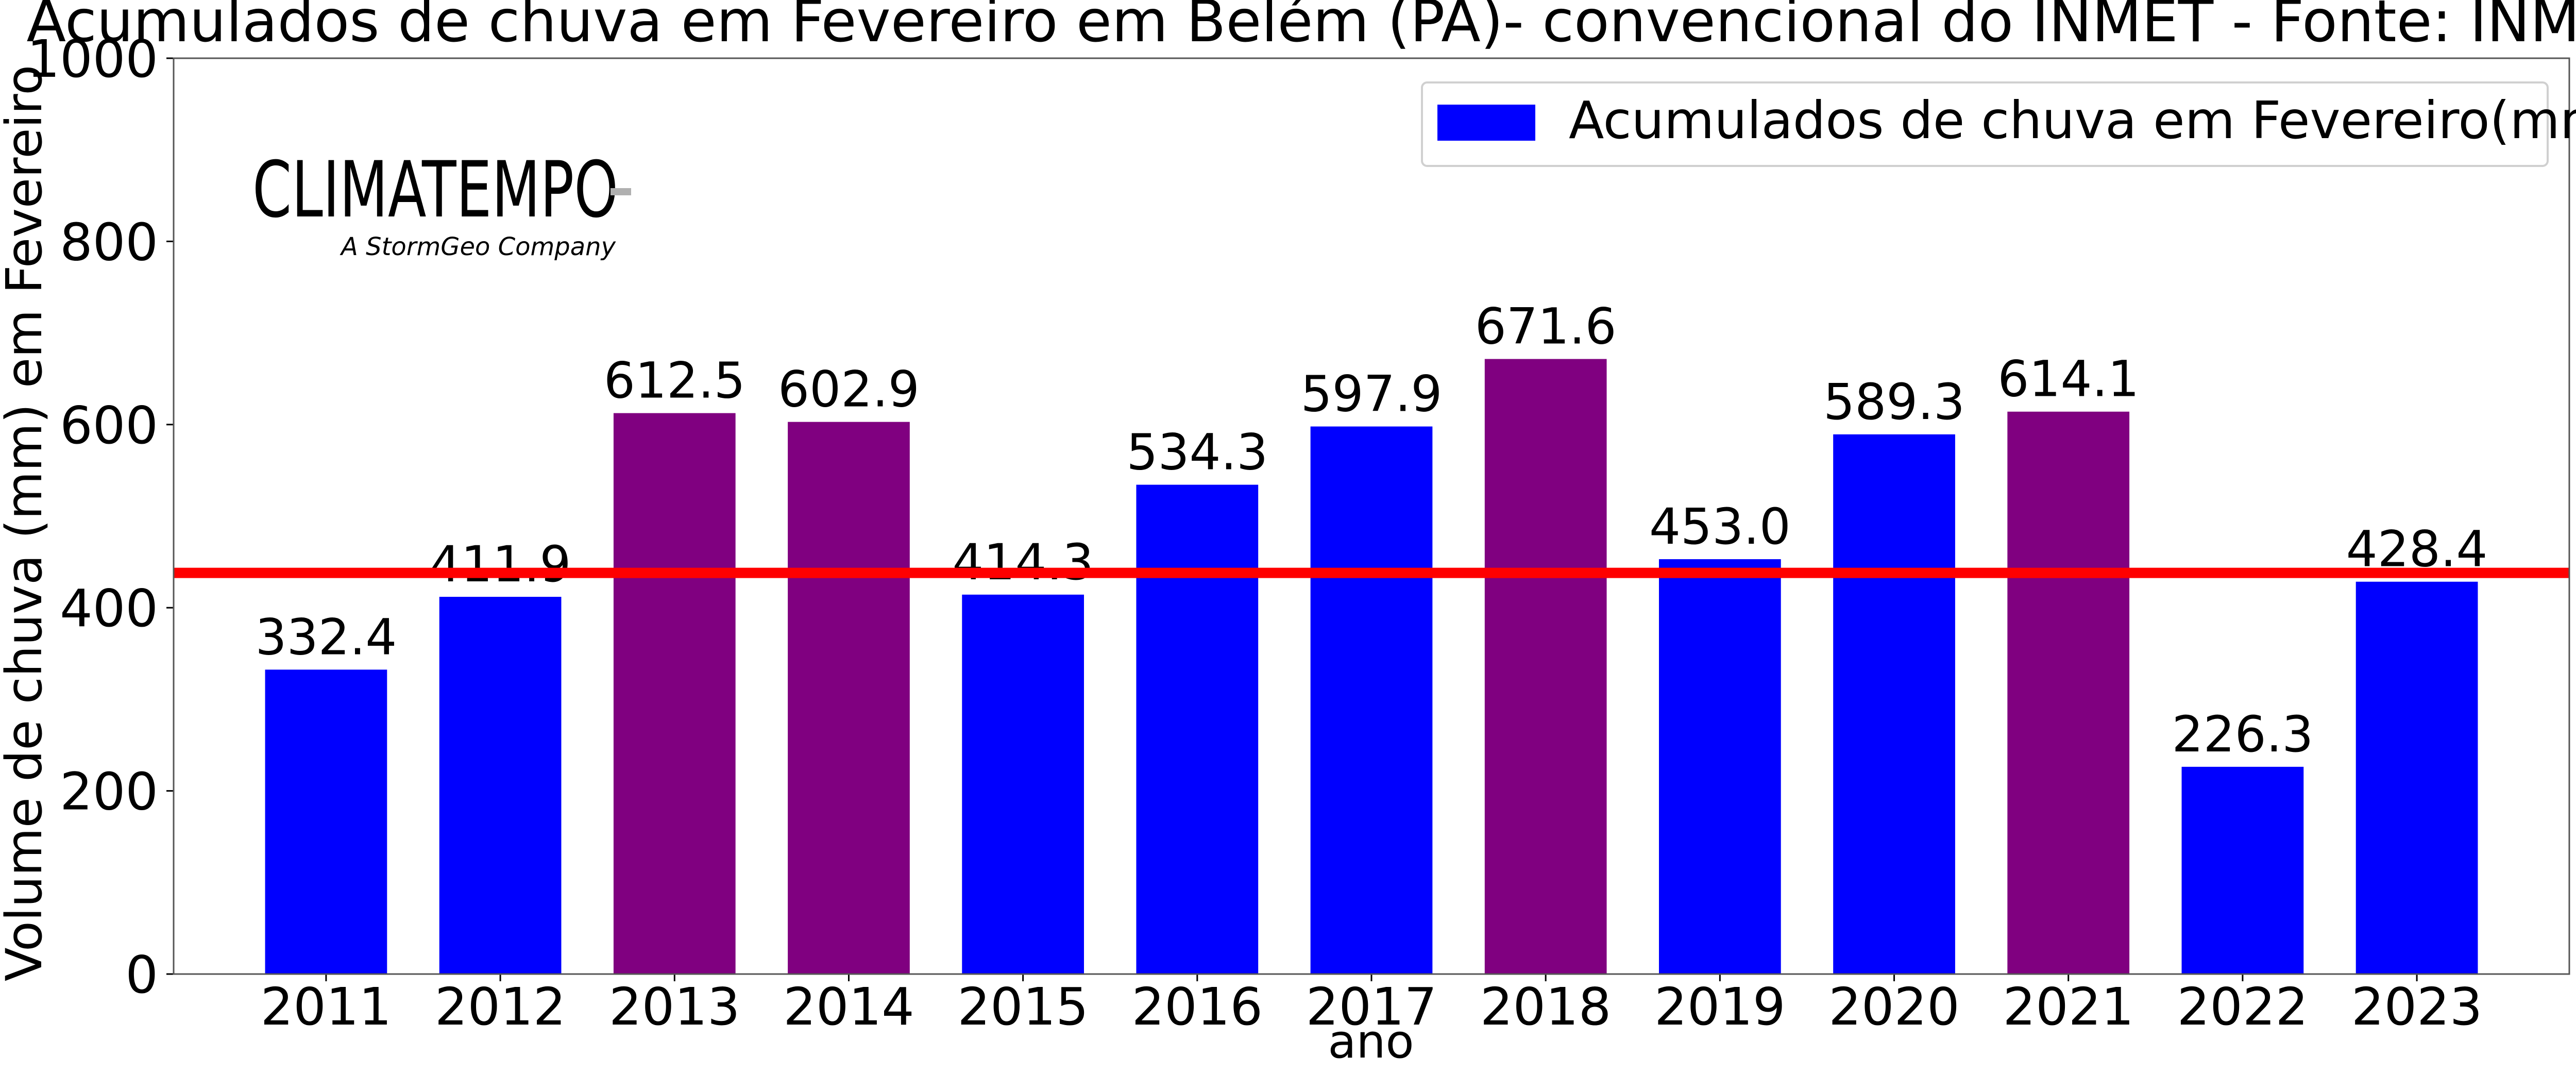 Image resolution: width=2576 pixels, height=1073 pixels. I want to click on logo: CLIMATEMPO A StormGeo Company, so click(441, 203).